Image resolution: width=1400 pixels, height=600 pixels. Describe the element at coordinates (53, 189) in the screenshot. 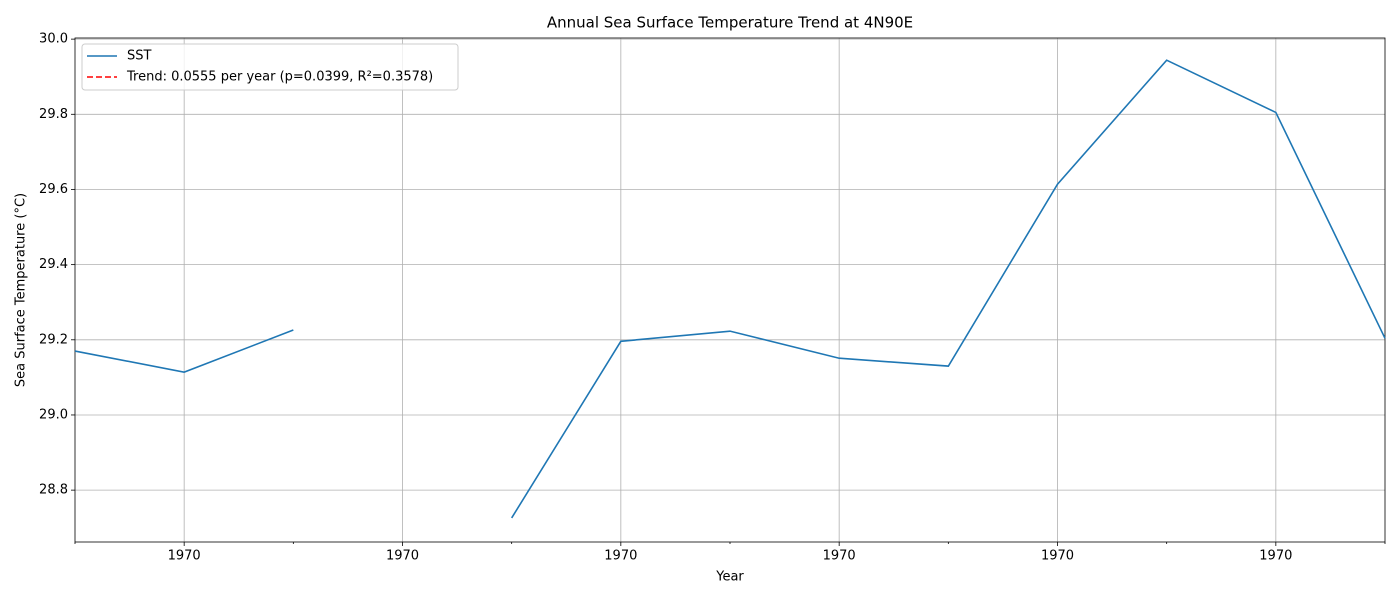

I see `y-tick-label: 29.6` at that location.